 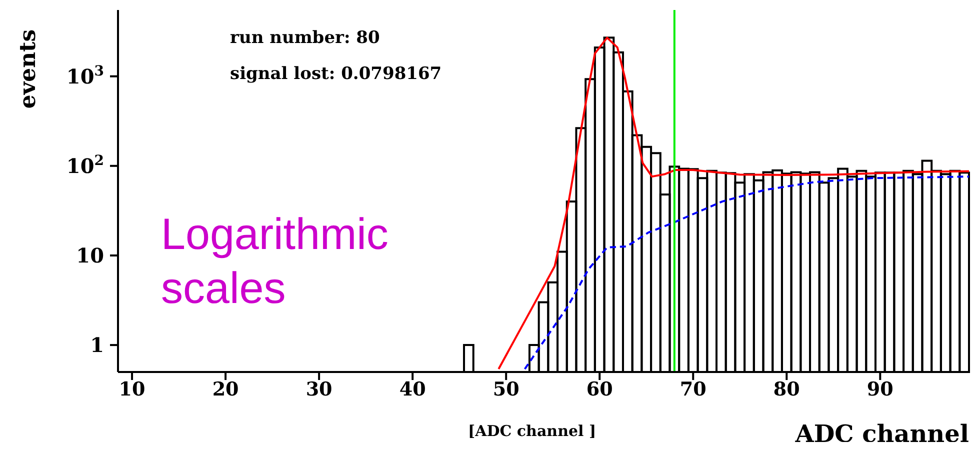 What do you see at coordinates (97, 345) in the screenshot?
I see `y-tick-label: 1` at bounding box center [97, 345].